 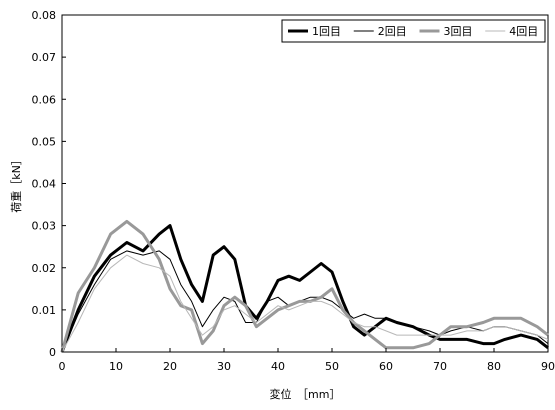 What do you see at coordinates (44, 99) in the screenshot?
I see `y-tick-label: 0.06` at bounding box center [44, 99].